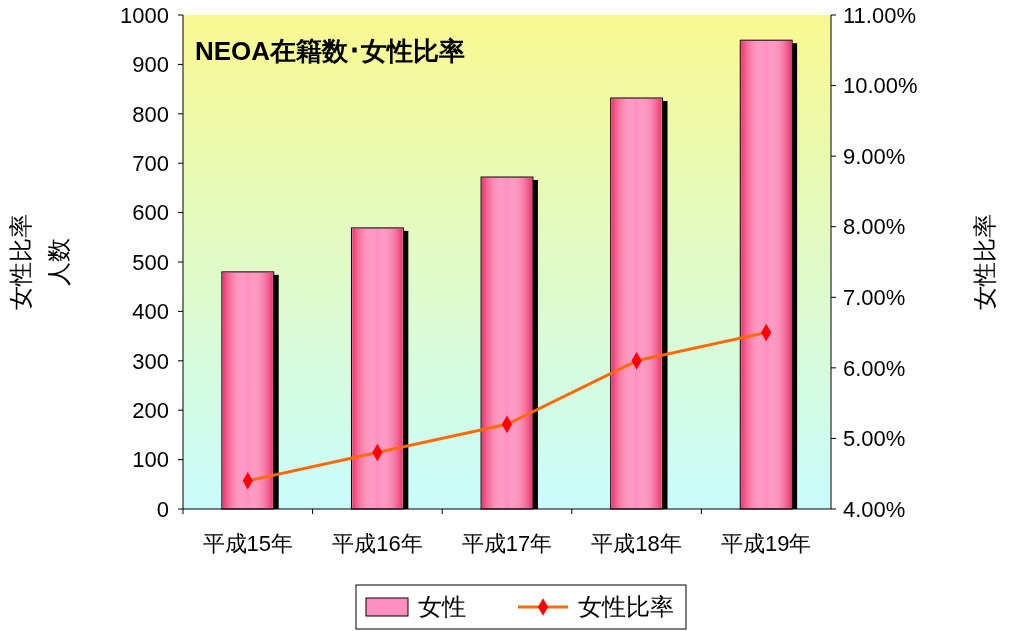 Image resolution: width=1012 pixels, height=631 pixels. What do you see at coordinates (766, 543) in the screenshot?
I see `x-tick-label: 平成19年` at bounding box center [766, 543].